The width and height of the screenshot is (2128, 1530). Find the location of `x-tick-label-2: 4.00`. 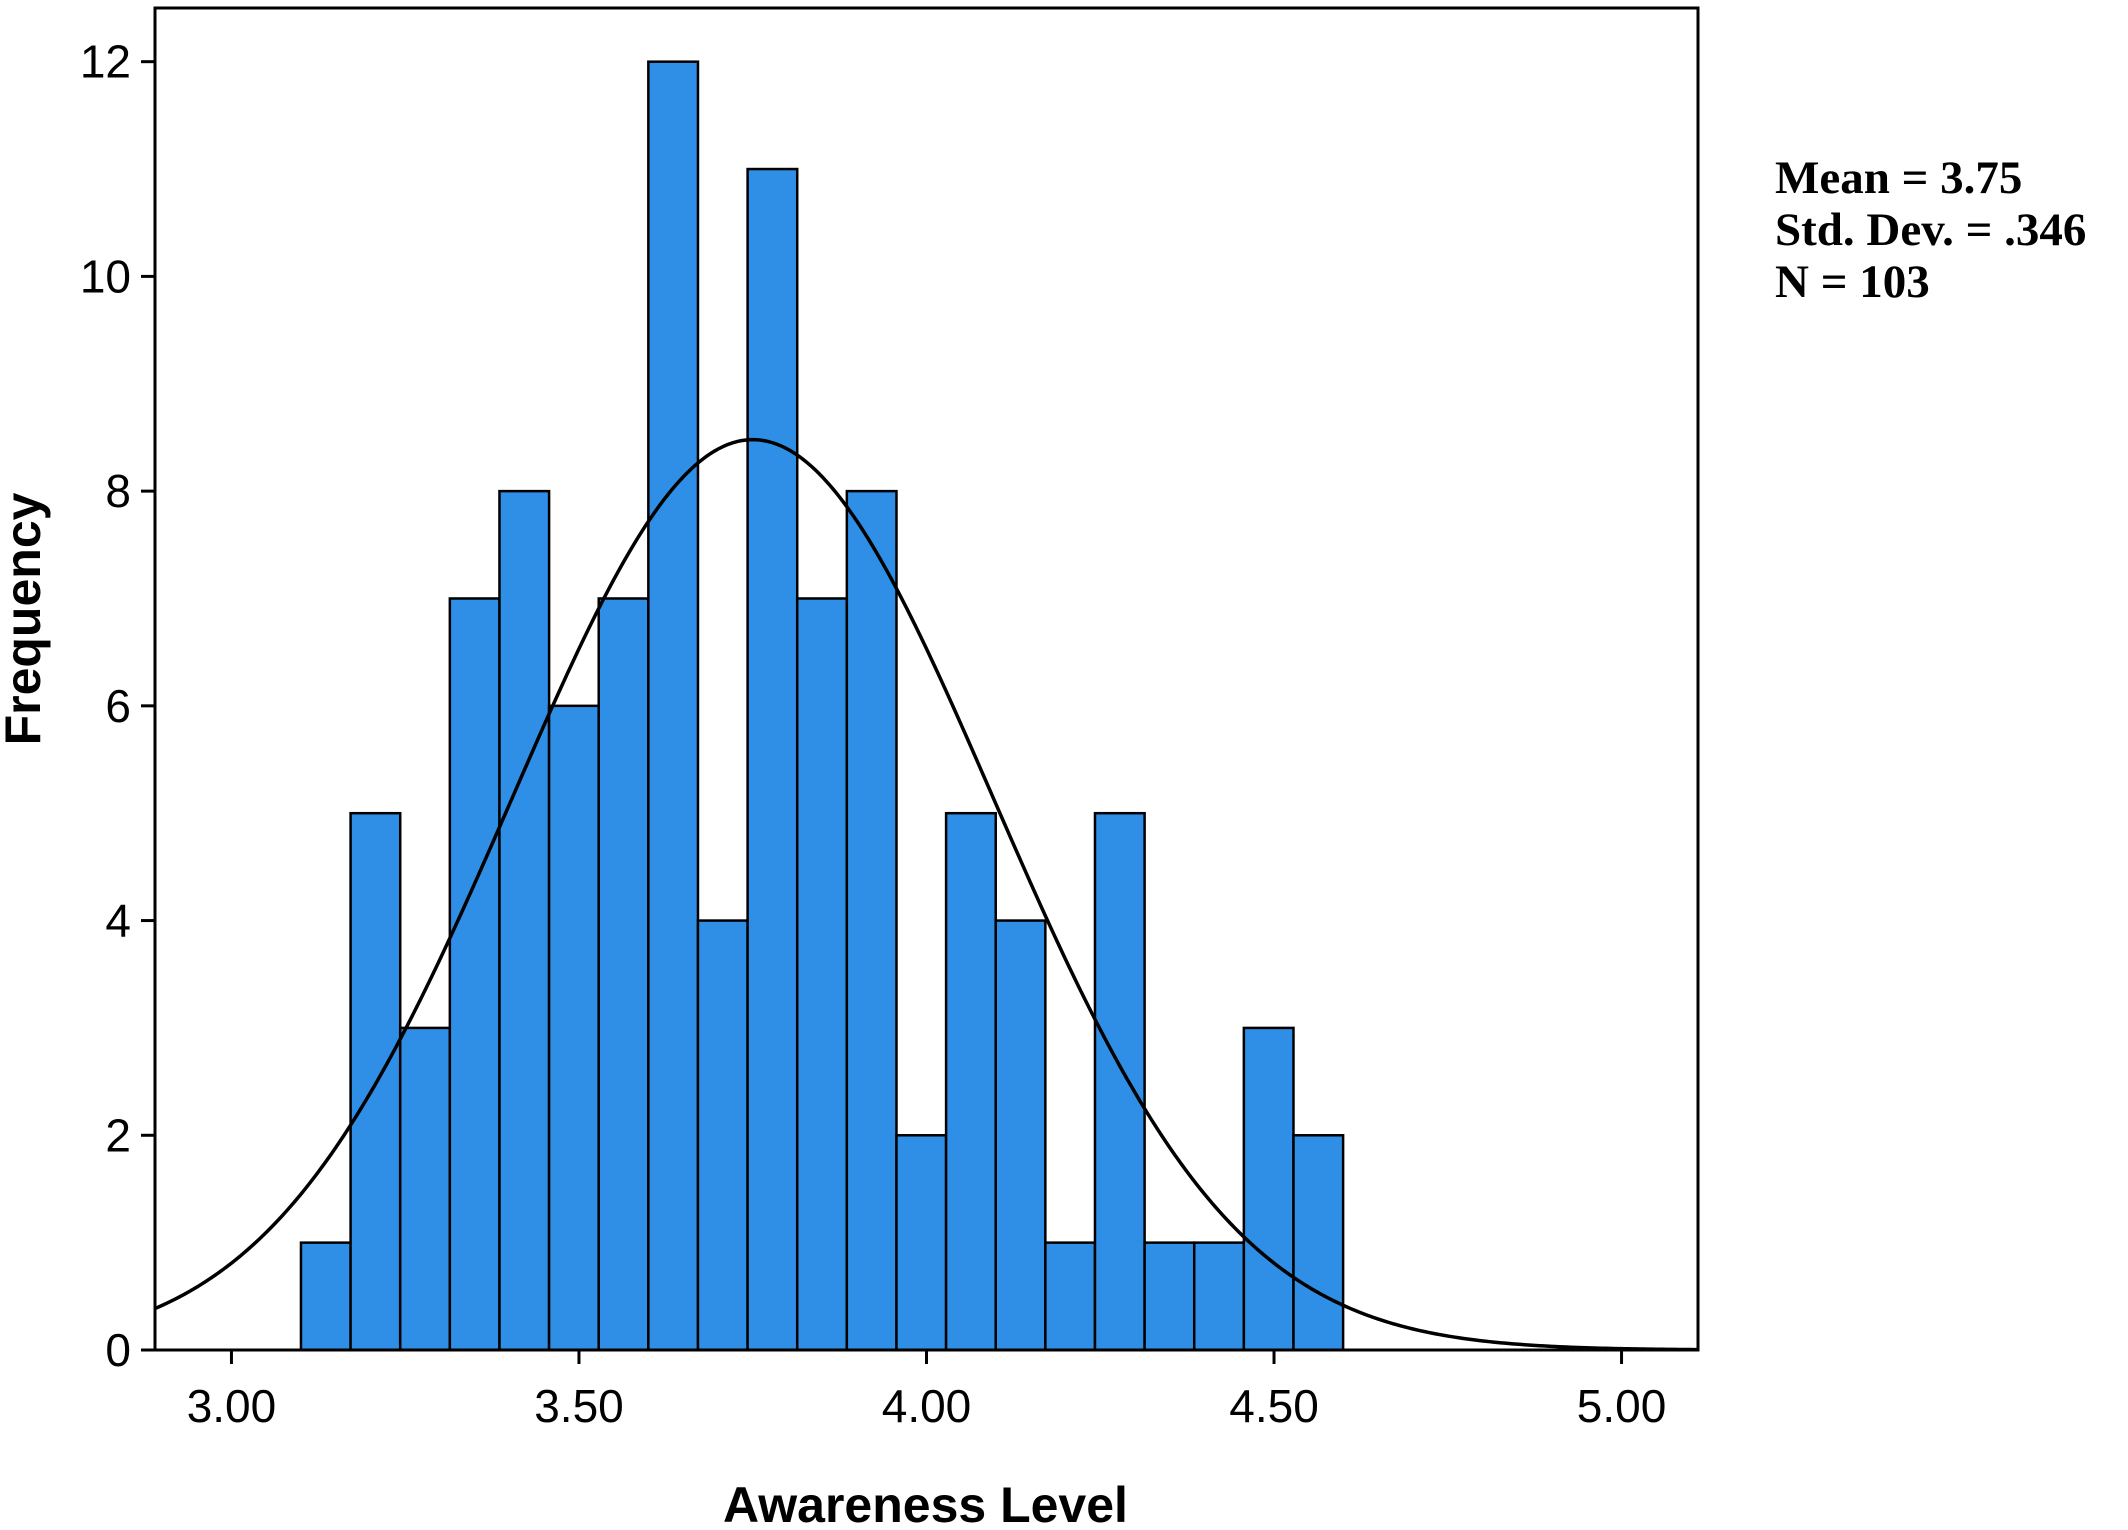

x-tick-label-2: 4.00 is located at coordinates (927, 1406).